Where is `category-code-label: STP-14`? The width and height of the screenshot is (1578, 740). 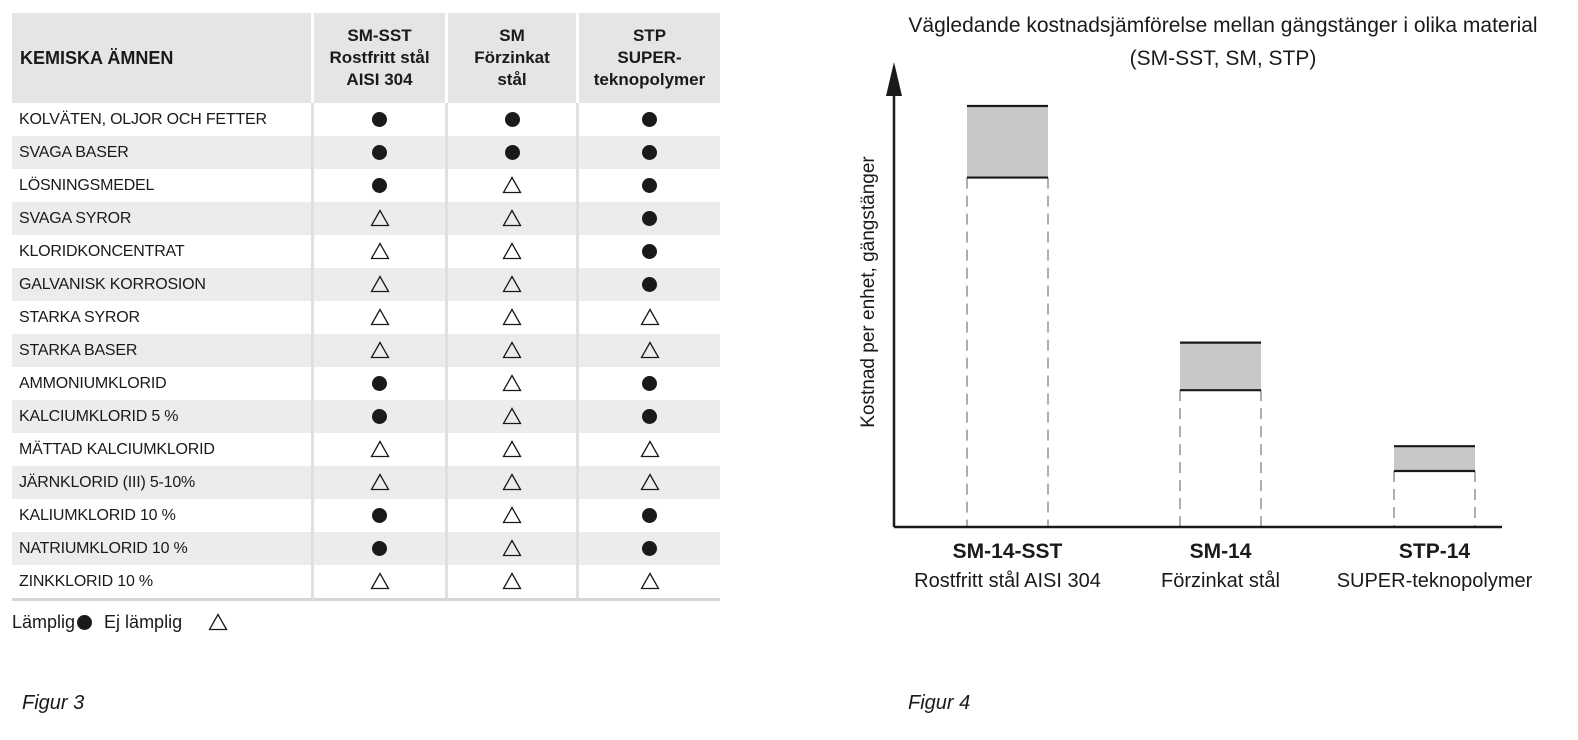
category-code-label: STP-14 is located at coordinates (1435, 551).